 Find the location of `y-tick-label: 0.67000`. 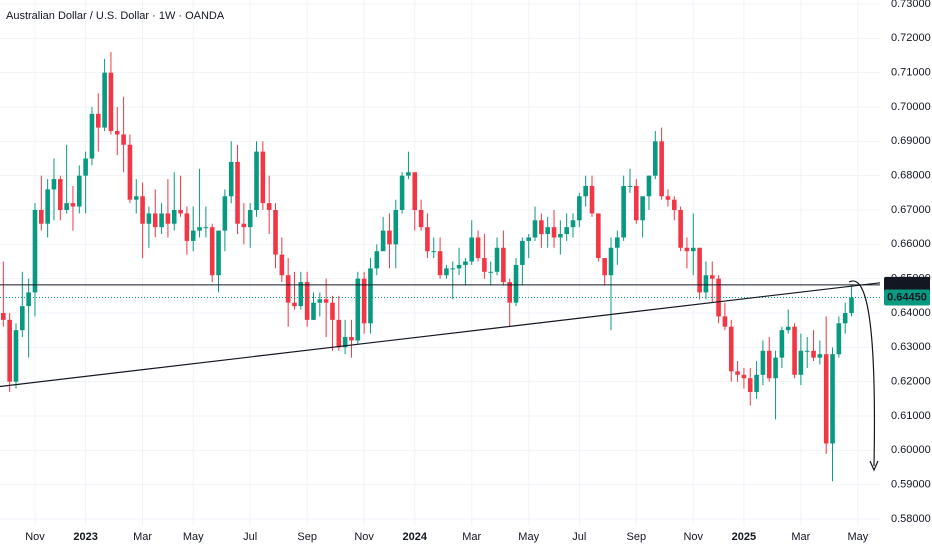

y-tick-label: 0.67000 is located at coordinates (911, 210).